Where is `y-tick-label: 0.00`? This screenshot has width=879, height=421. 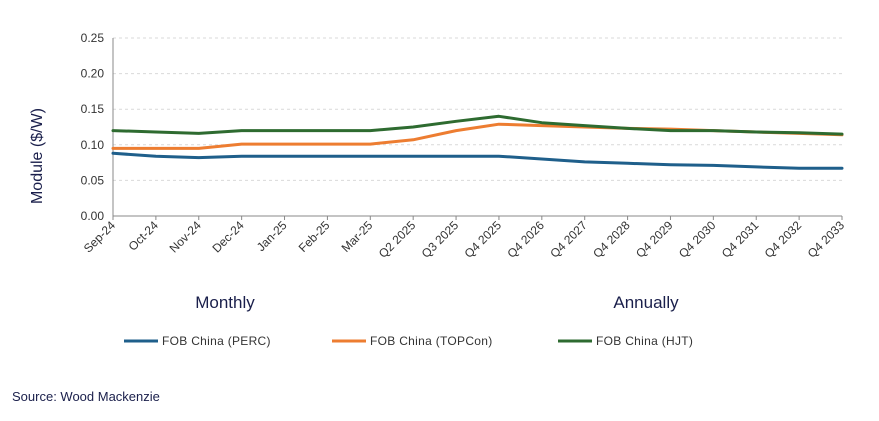
y-tick-label: 0.00 is located at coordinates (93, 216).